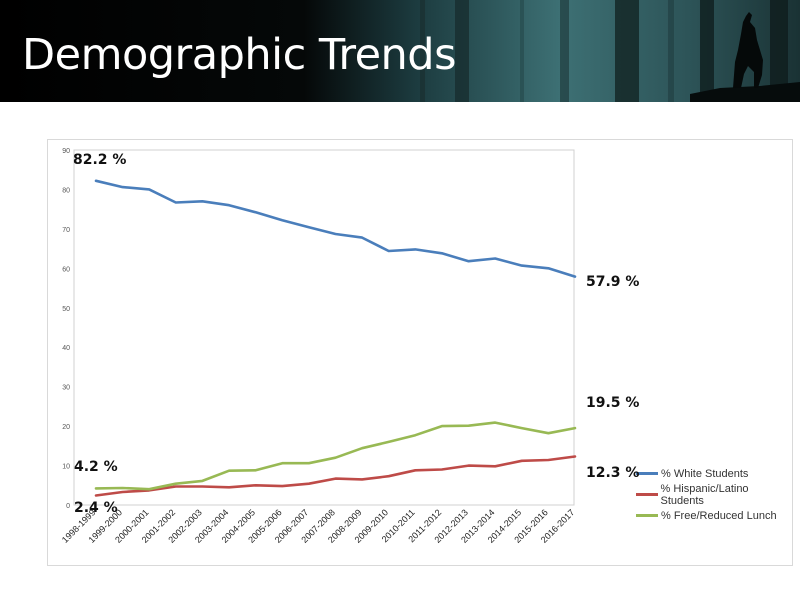 This screenshot has height=600, width=800. What do you see at coordinates (68, 506) in the screenshot?
I see `y-tick-label: 0` at bounding box center [68, 506].